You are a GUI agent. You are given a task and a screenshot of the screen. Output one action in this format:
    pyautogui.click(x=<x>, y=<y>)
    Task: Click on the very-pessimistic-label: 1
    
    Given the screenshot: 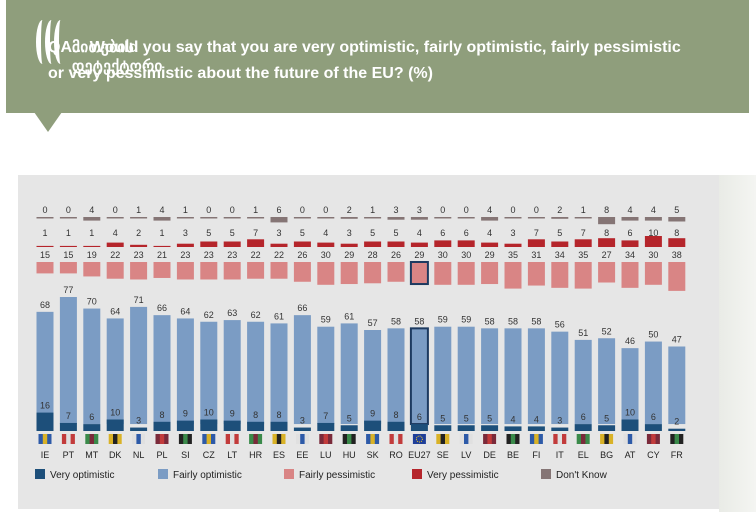 What is the action you would take?
    pyautogui.click(x=161, y=233)
    